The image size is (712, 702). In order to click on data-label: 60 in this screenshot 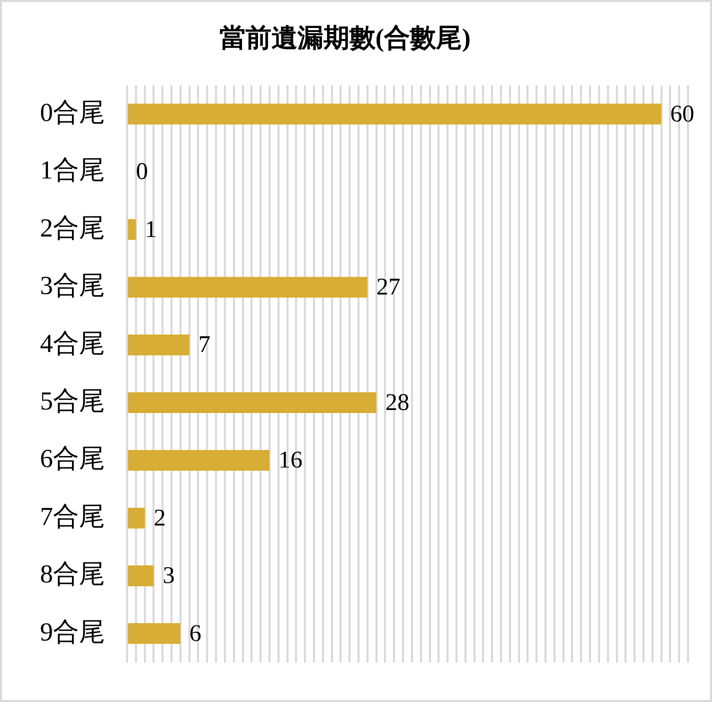, I will do `click(682, 114)`.